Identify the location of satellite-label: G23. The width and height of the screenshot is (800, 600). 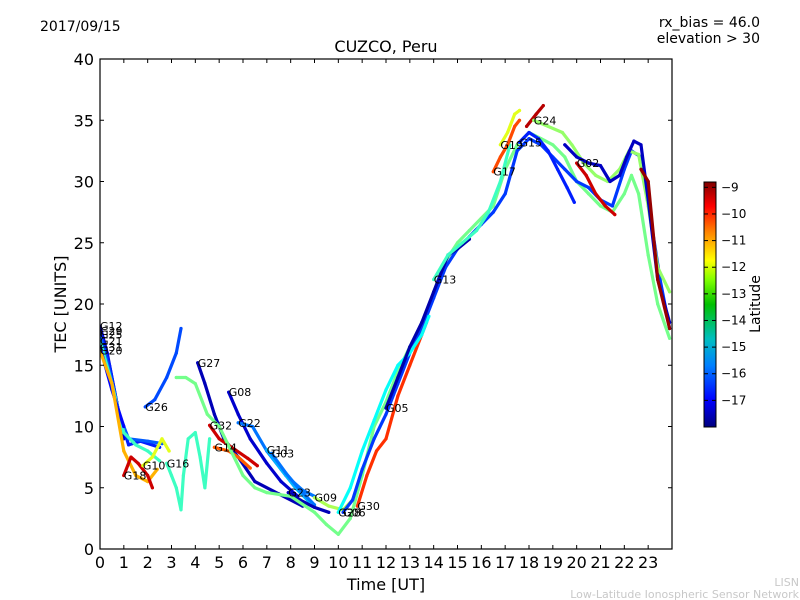
(299, 493).